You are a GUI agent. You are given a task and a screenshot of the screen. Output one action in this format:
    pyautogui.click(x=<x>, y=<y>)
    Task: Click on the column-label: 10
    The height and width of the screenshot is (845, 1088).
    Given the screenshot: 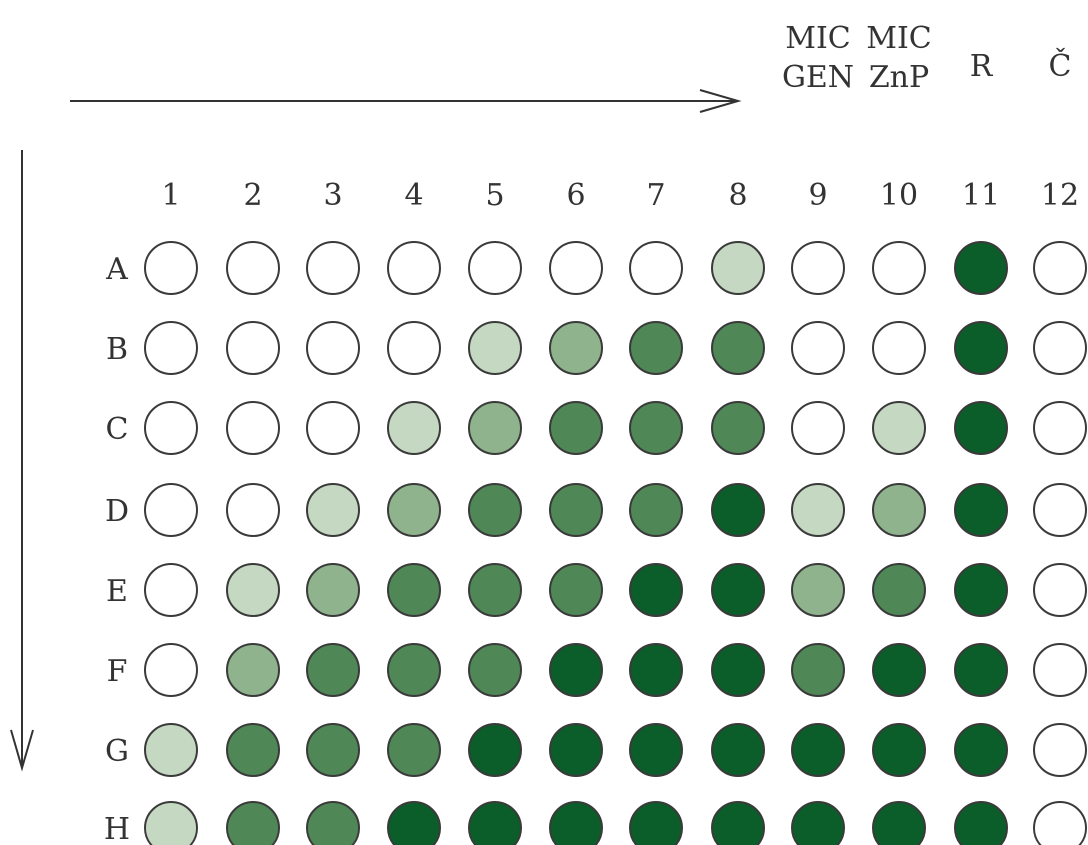 What is the action you would take?
    pyautogui.click(x=899, y=195)
    